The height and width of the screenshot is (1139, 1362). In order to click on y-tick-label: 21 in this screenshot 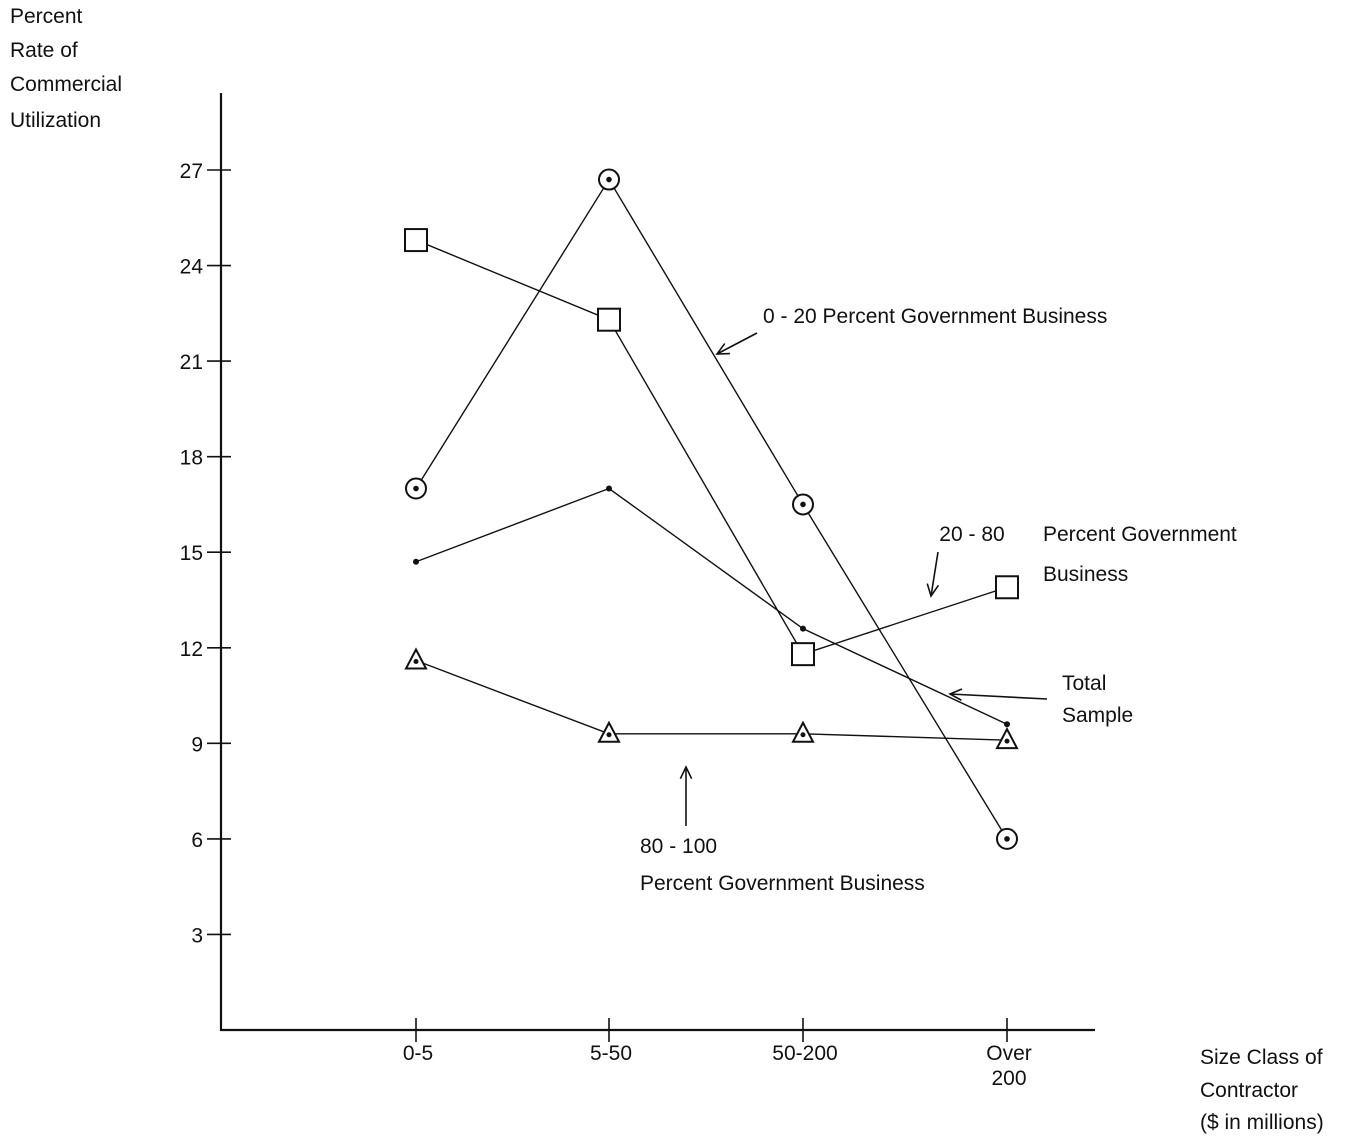, I will do `click(191, 362)`.